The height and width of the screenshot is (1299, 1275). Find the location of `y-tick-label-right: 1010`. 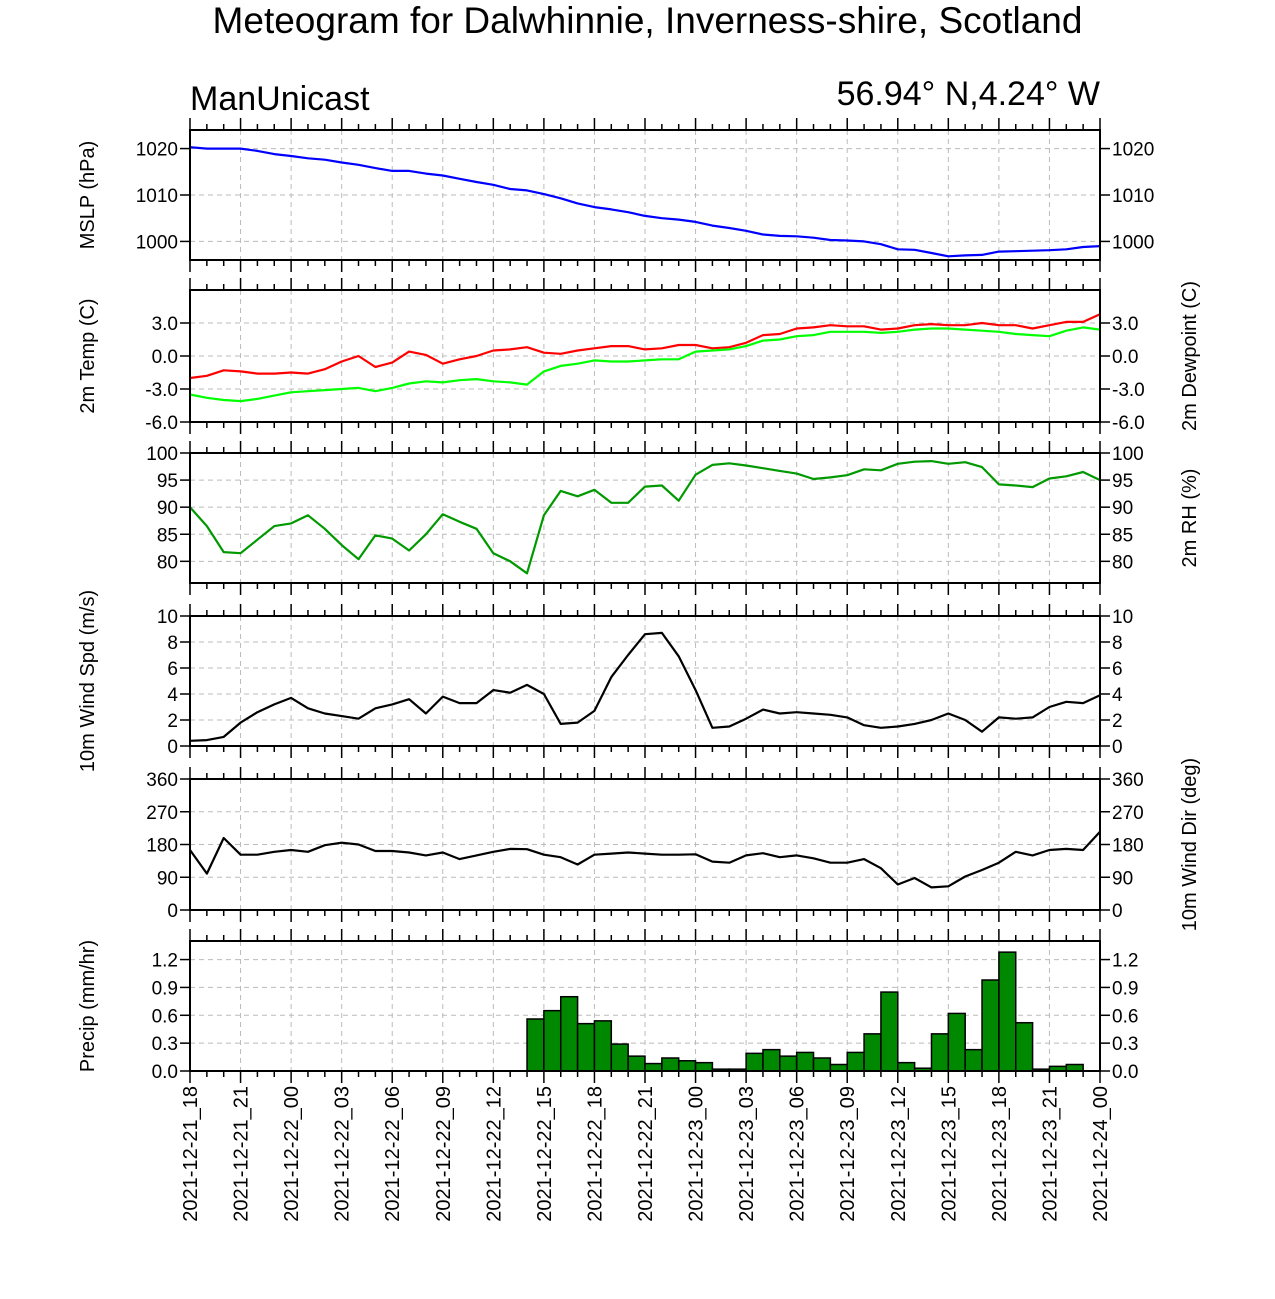

y-tick-label-right: 1010 is located at coordinates (1133, 196).